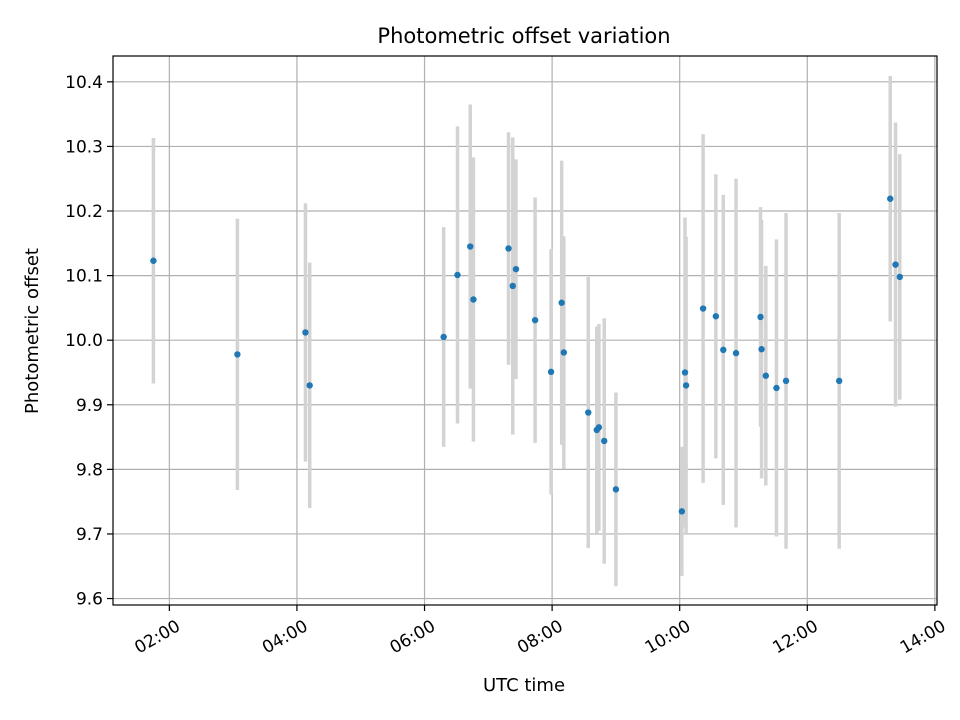 The width and height of the screenshot is (960, 720). Describe the element at coordinates (84, 147) in the screenshot. I see `y-tick-label: 10.3` at that location.